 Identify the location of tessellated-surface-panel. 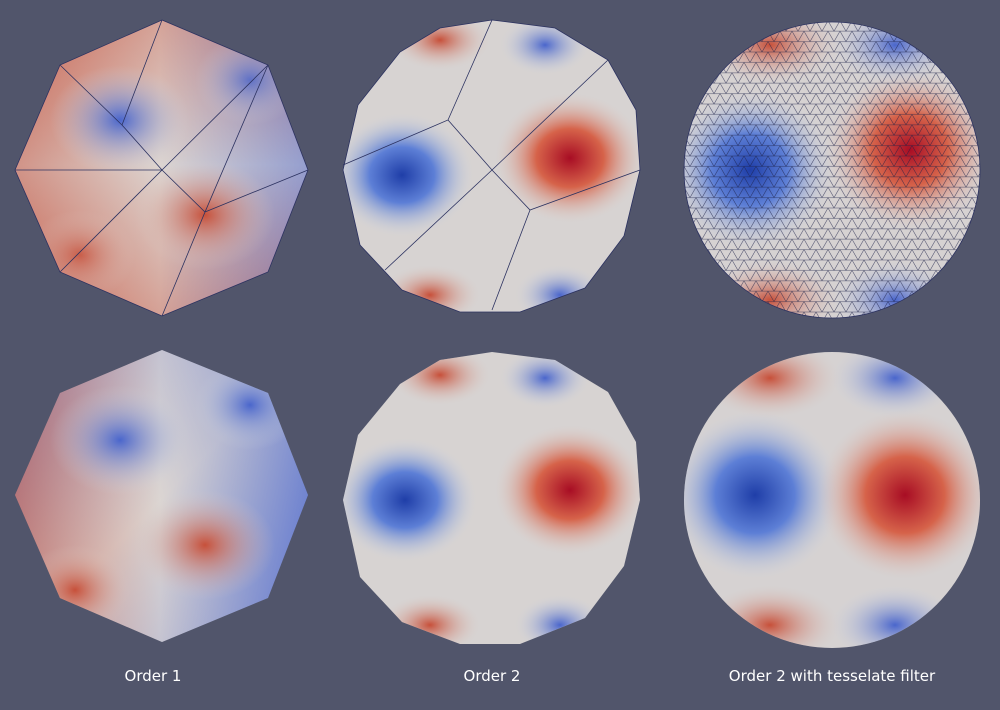
(832, 500).